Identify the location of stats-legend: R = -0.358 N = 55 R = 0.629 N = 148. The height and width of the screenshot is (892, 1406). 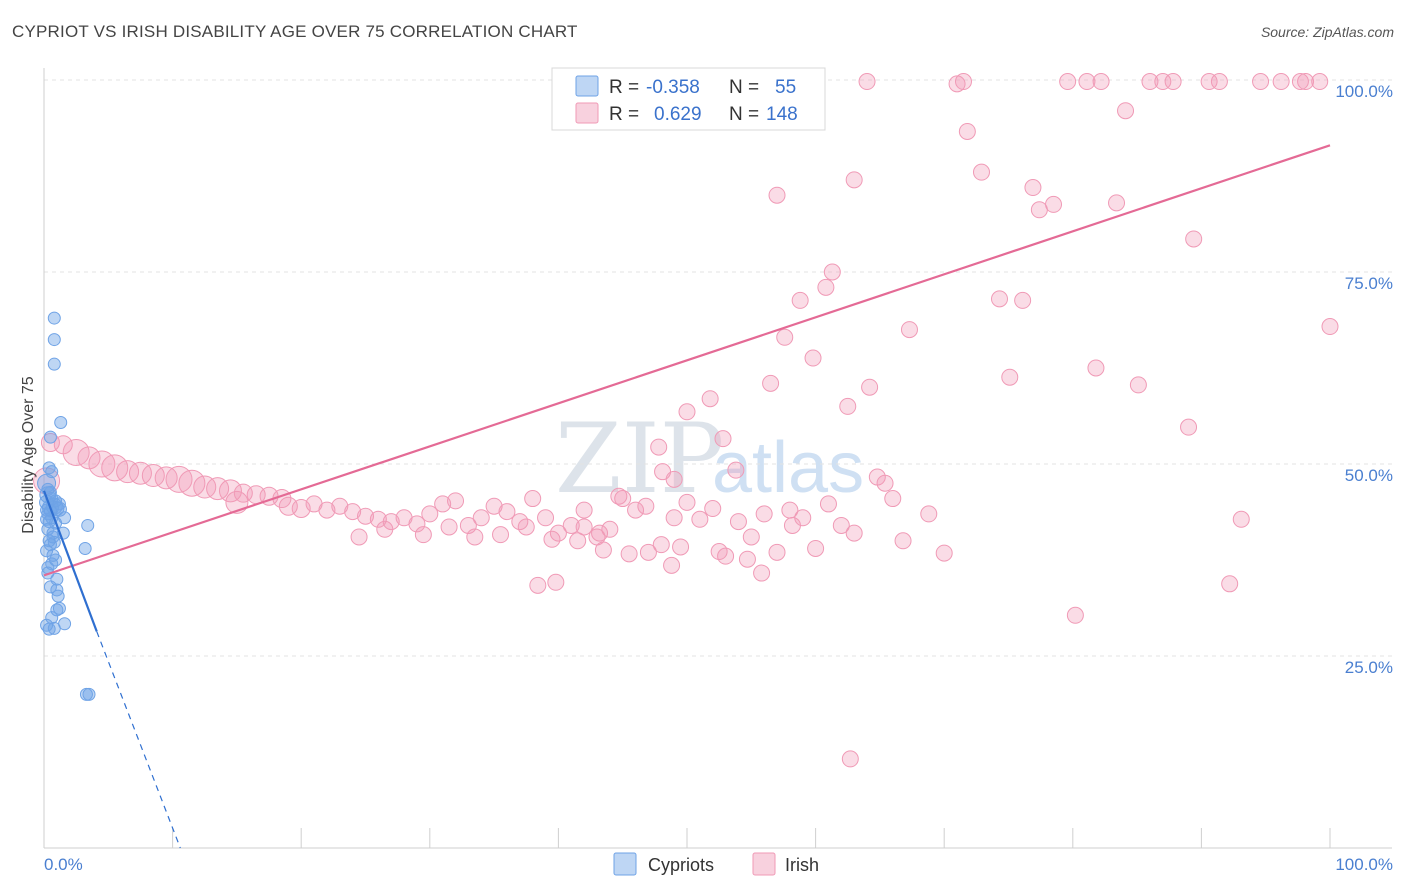
(688, 99).